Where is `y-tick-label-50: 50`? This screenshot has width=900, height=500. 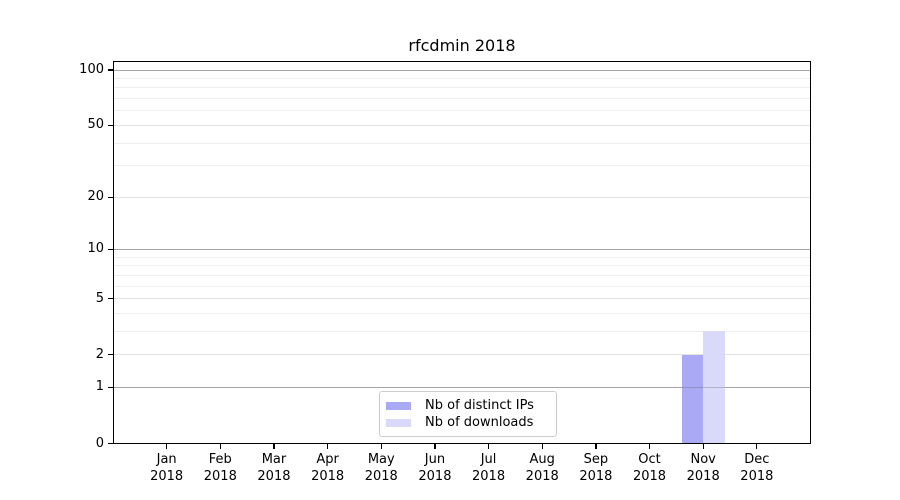
y-tick-label-50: 50 is located at coordinates (95, 125).